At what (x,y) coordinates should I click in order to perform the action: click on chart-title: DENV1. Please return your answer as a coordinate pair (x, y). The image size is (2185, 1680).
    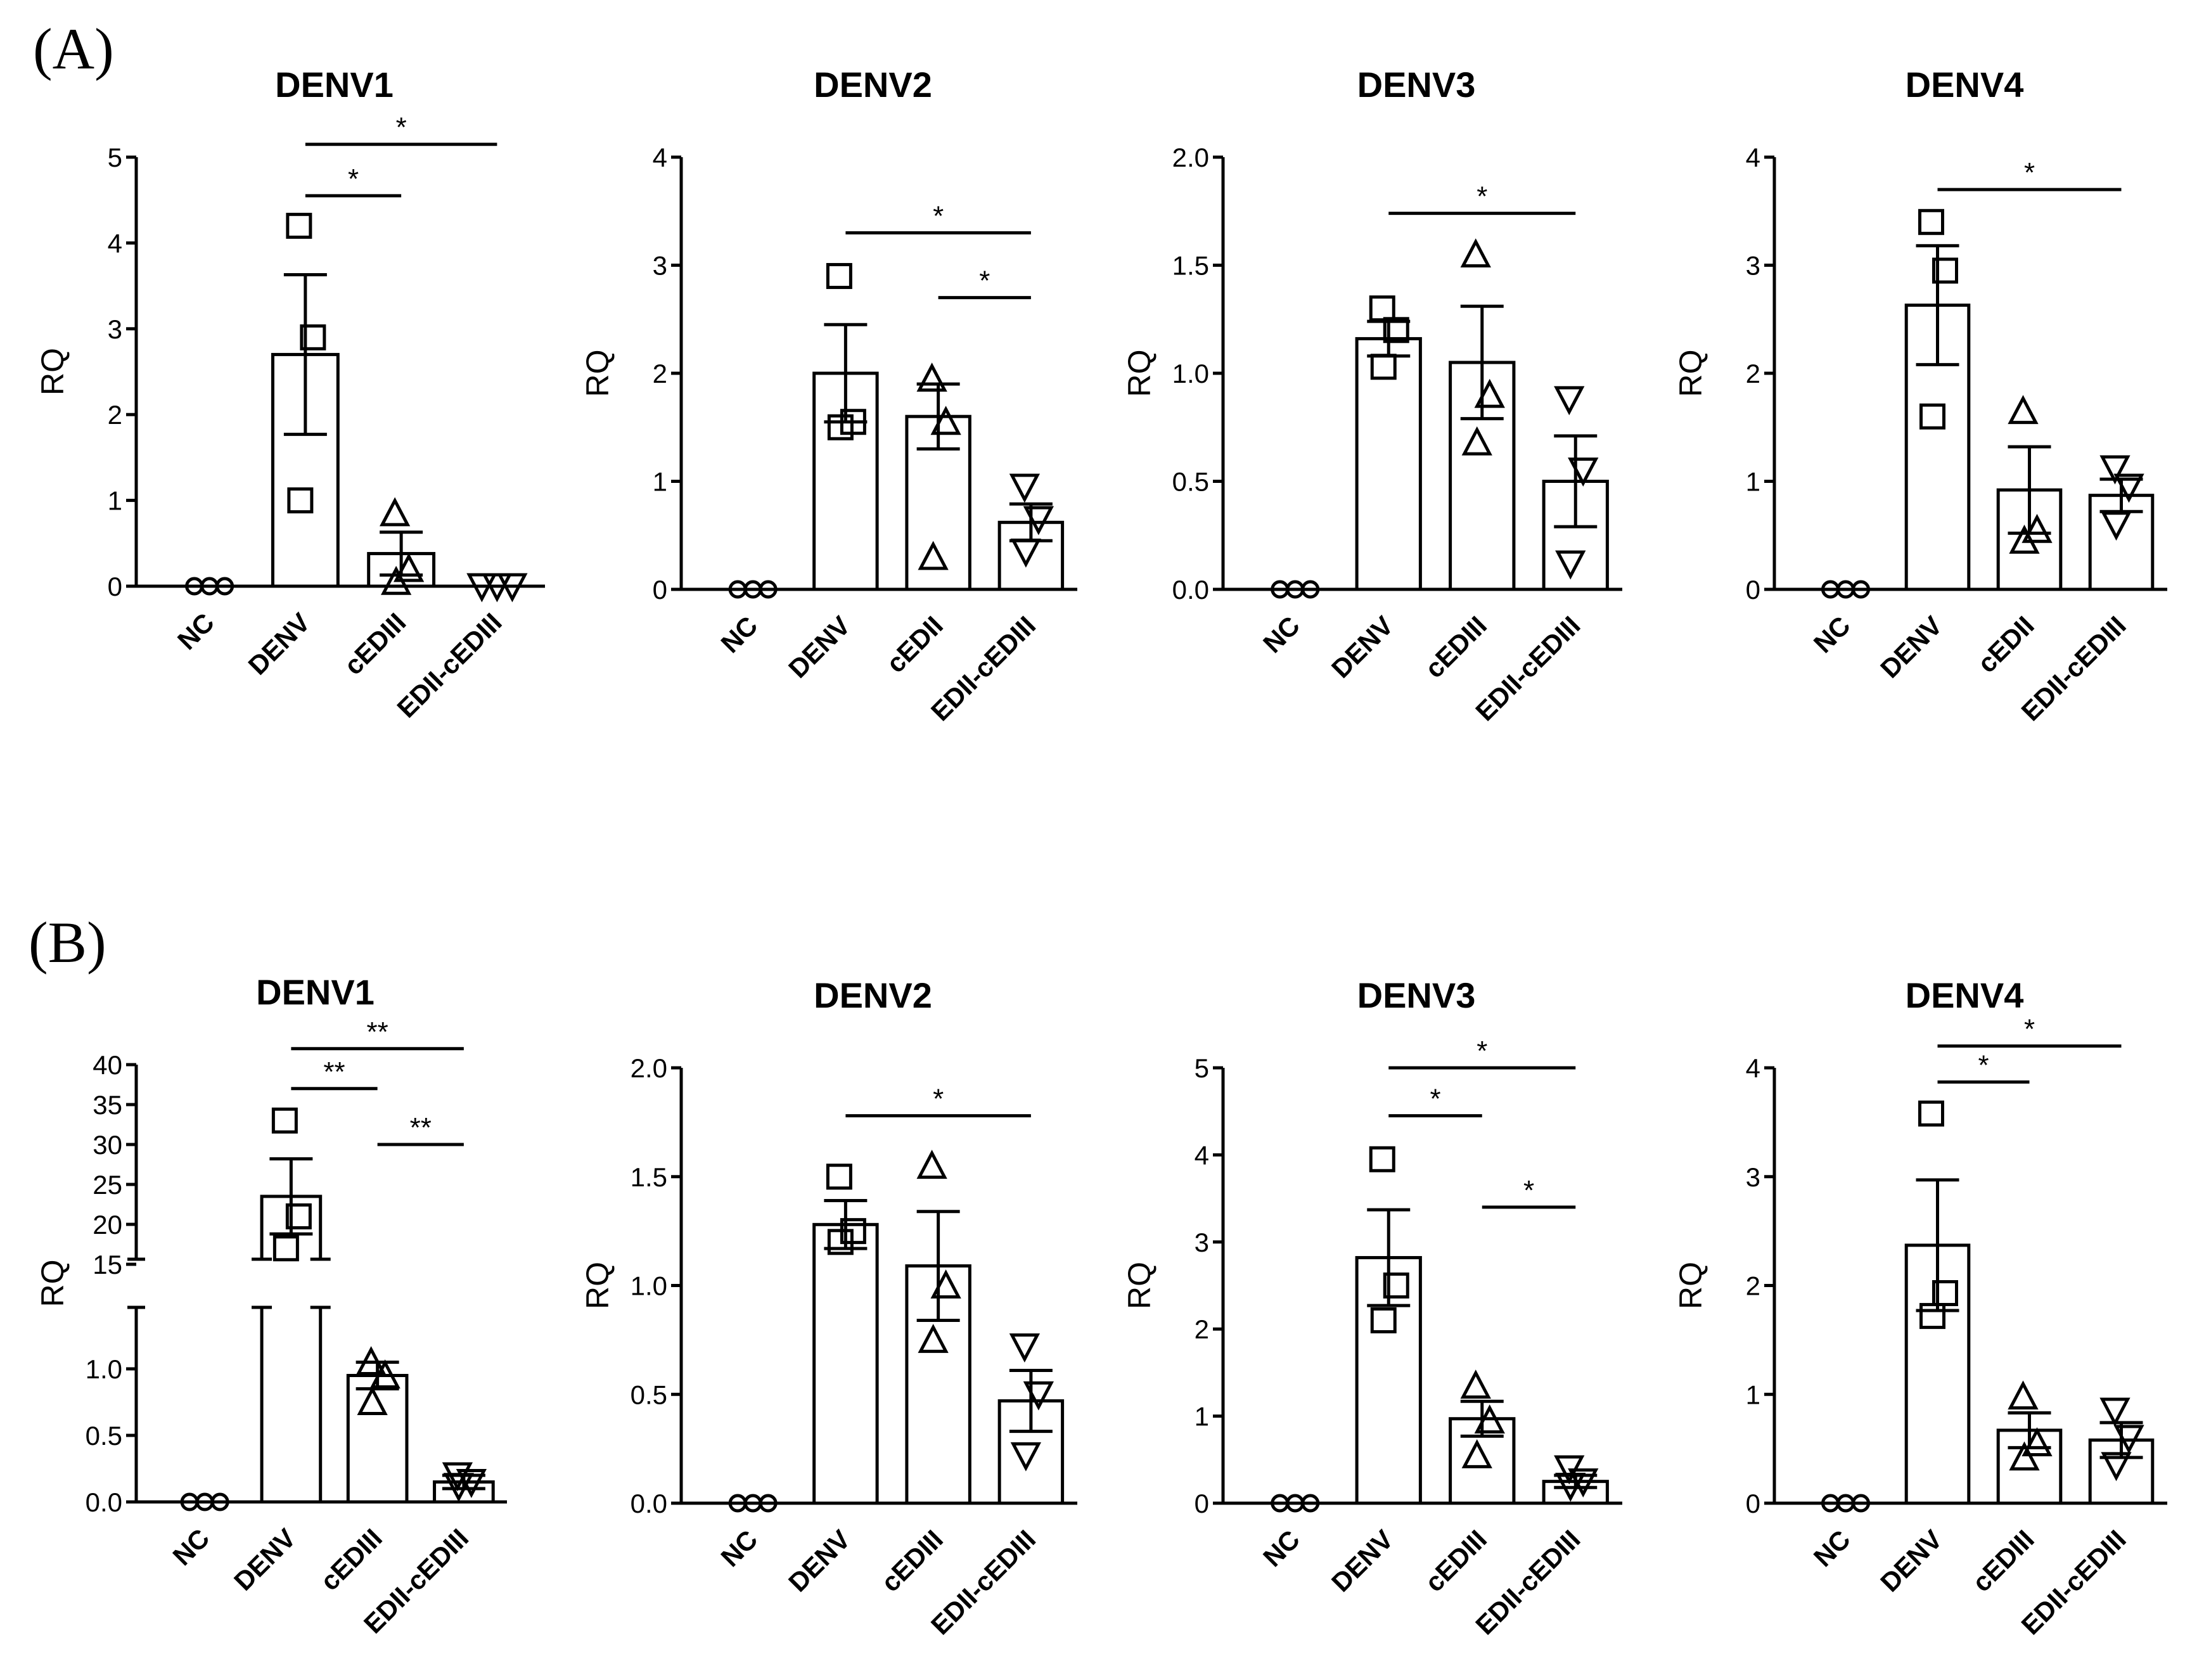
    Looking at the image, I should click on (334, 85).